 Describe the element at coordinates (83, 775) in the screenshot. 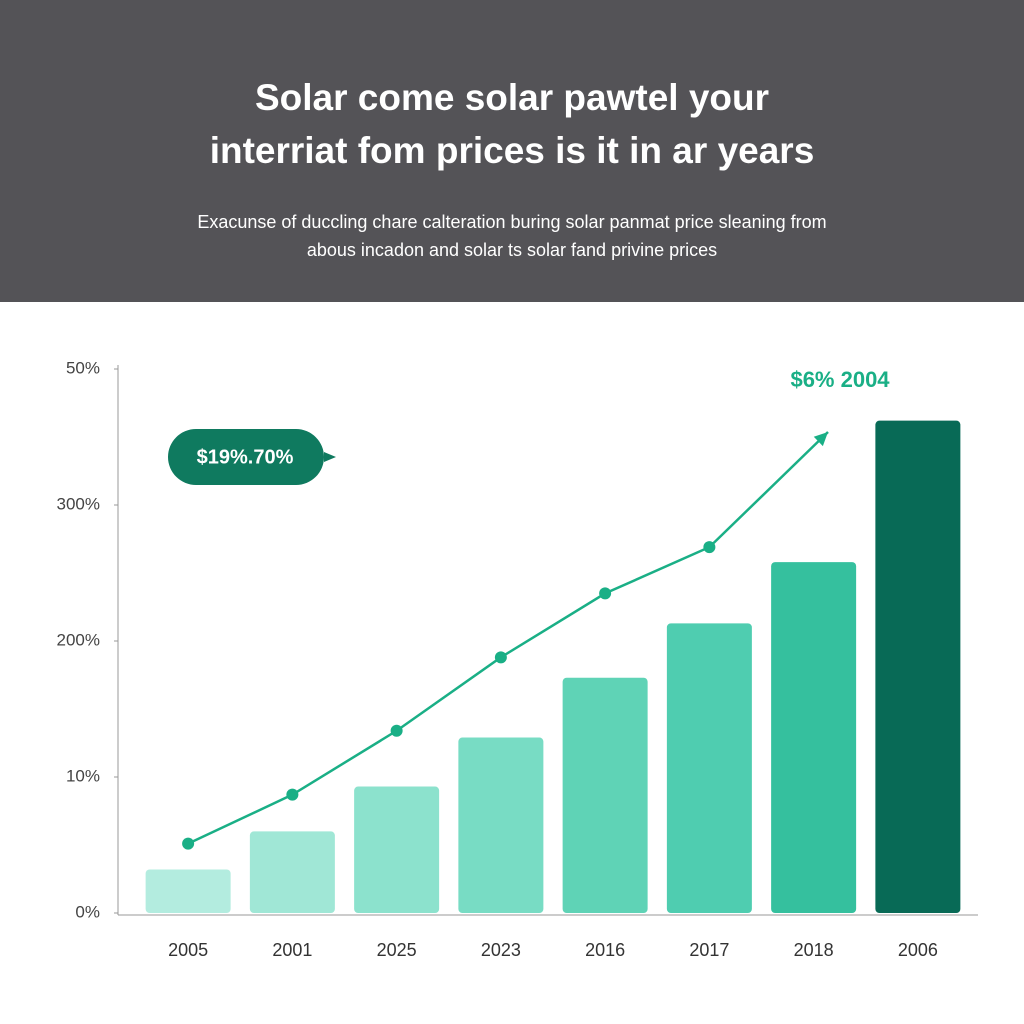

I see `y-tick-label: 10%` at that location.